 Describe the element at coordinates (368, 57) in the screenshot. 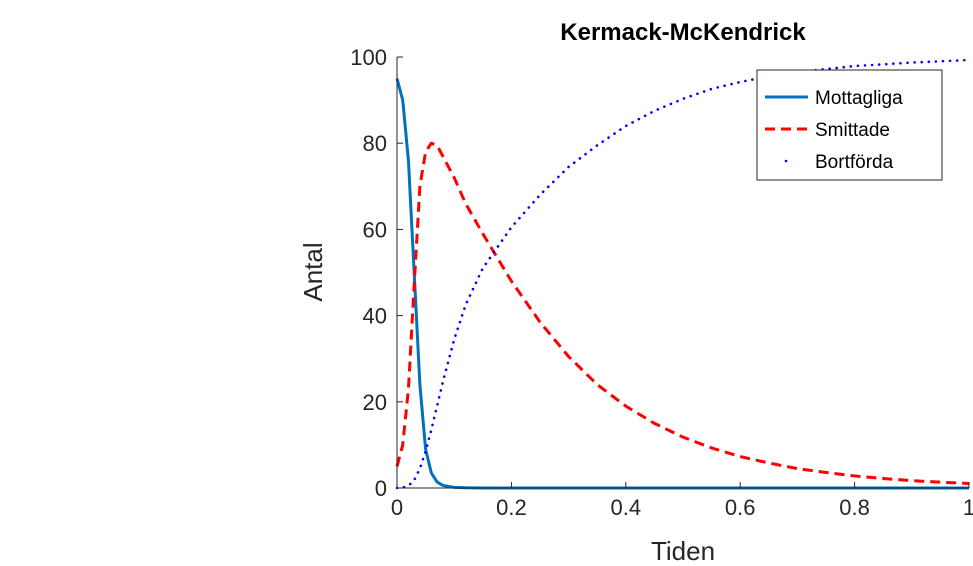

I see `y-tick-label: 100` at that location.